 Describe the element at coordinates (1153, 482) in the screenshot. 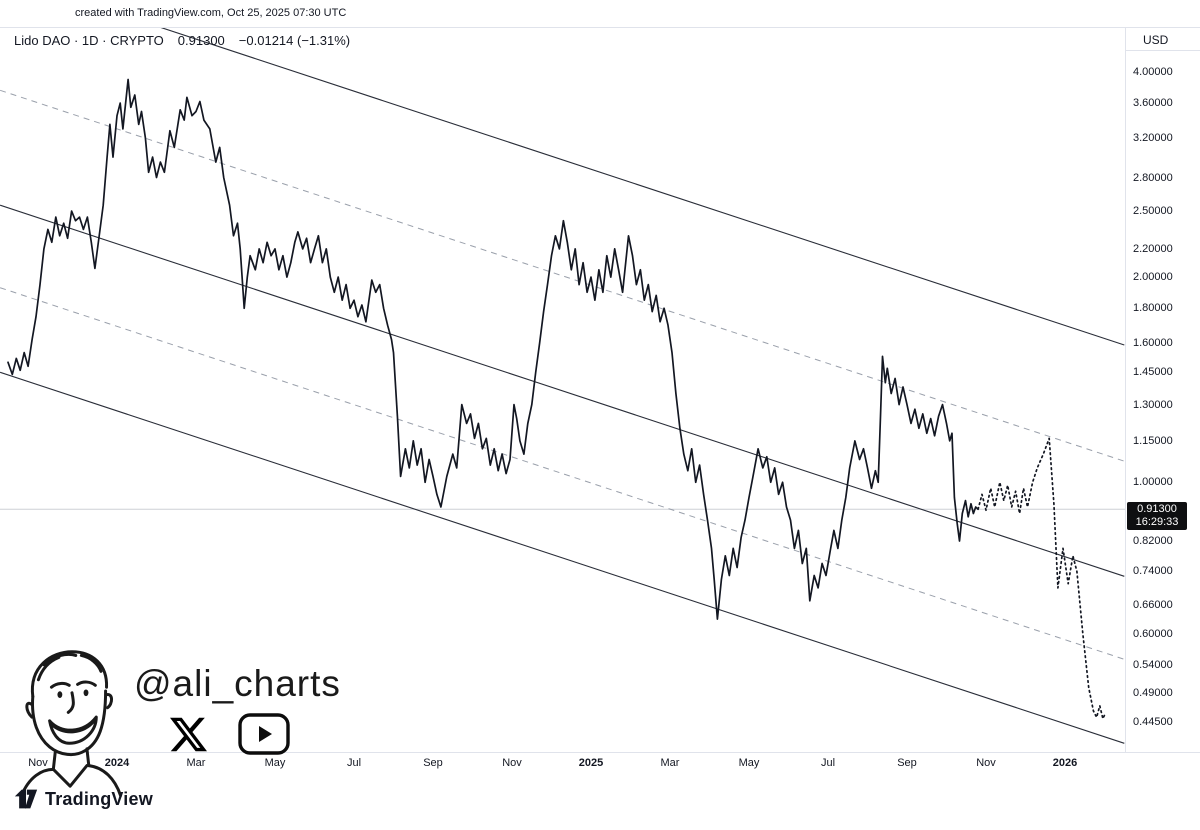

I see `price-tick-label: 1.00000` at that location.